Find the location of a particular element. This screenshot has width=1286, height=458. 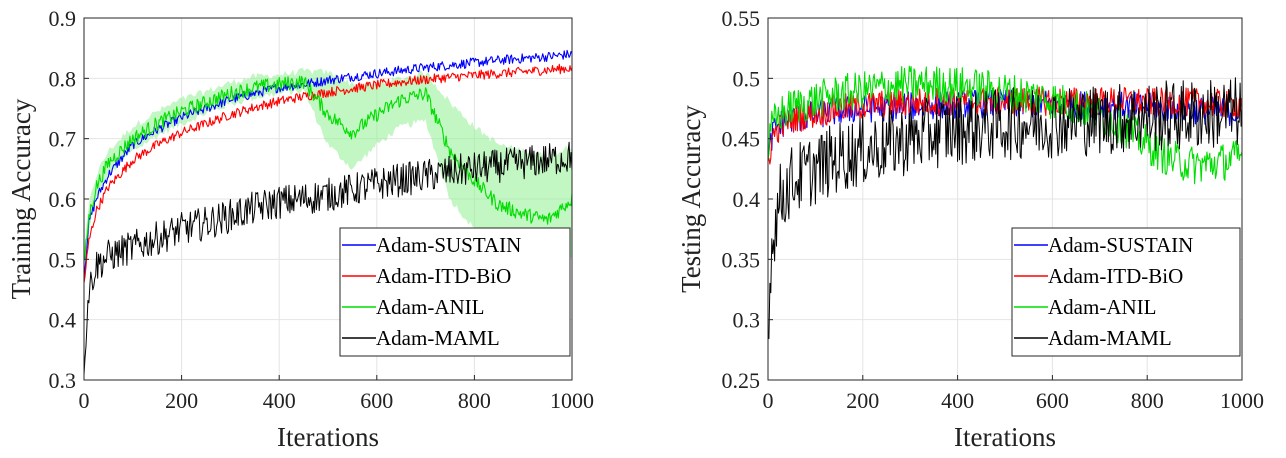

y-tick-label: 0.8 is located at coordinates (63, 78).